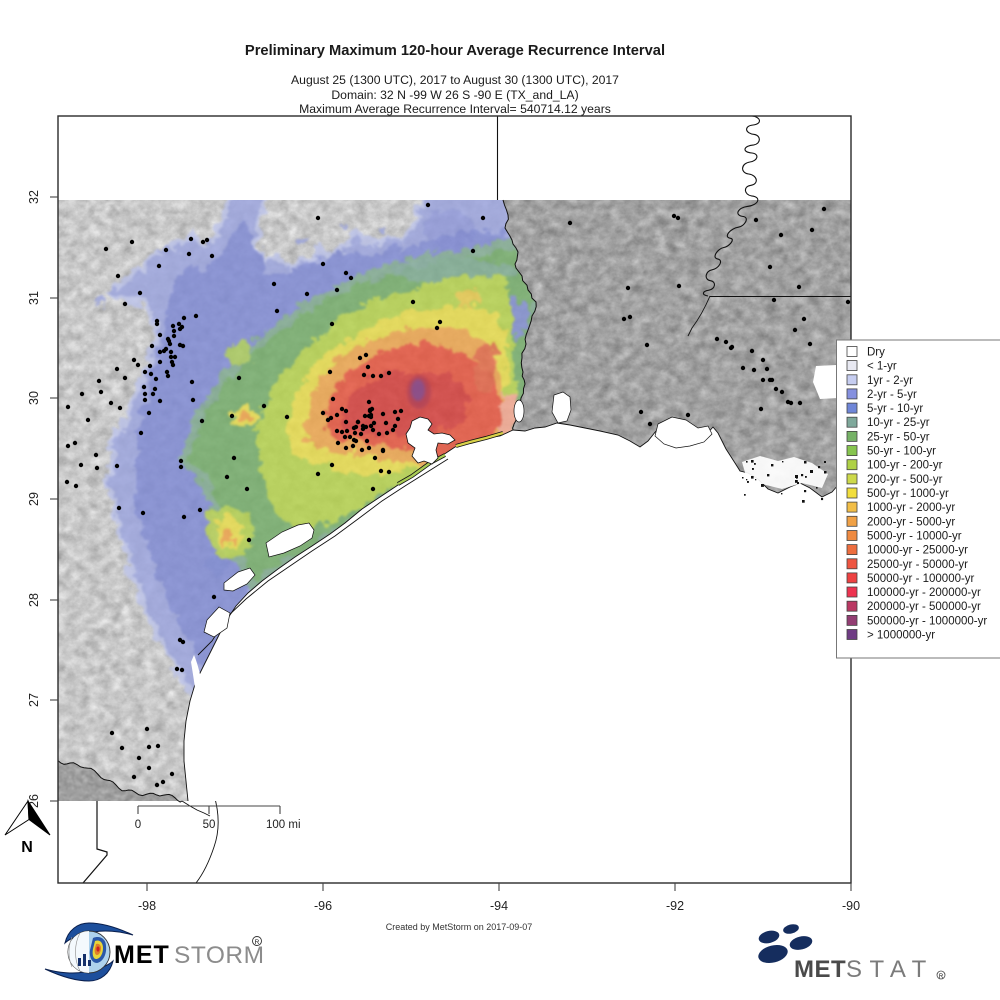 The height and width of the screenshot is (1000, 1000). Describe the element at coordinates (882, 367) in the screenshot. I see `svg-text: < 1-yr` at that location.